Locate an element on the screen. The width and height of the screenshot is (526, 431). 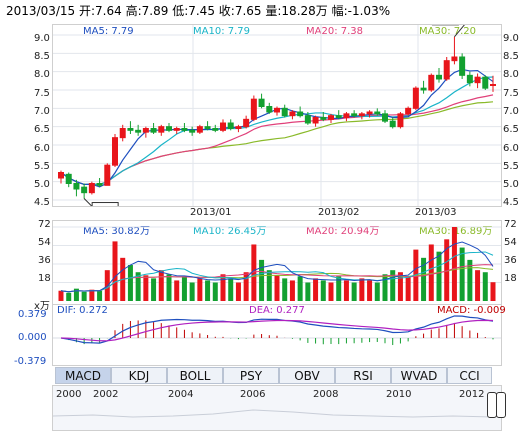
price-y-tick-right: 6.5 is located at coordinates (511, 129).